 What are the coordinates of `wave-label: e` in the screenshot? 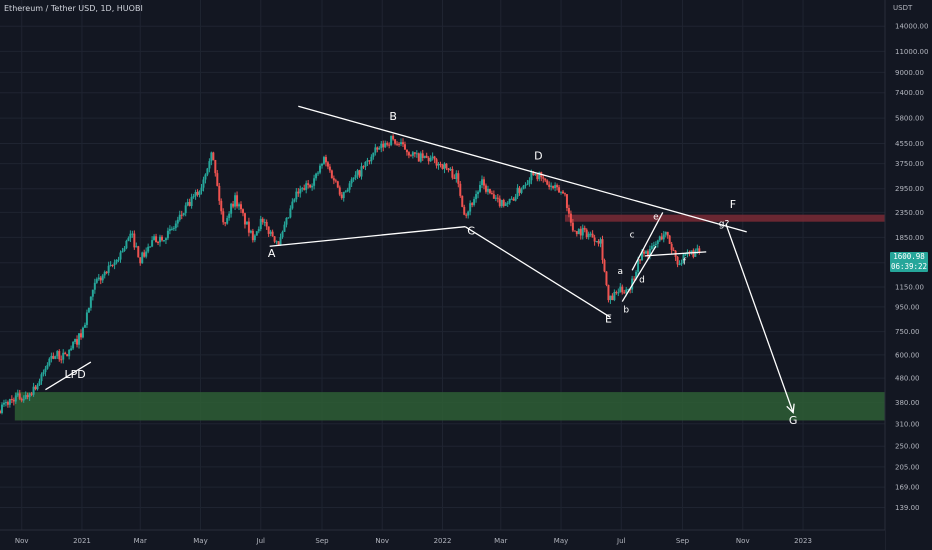 It's located at (656, 217).